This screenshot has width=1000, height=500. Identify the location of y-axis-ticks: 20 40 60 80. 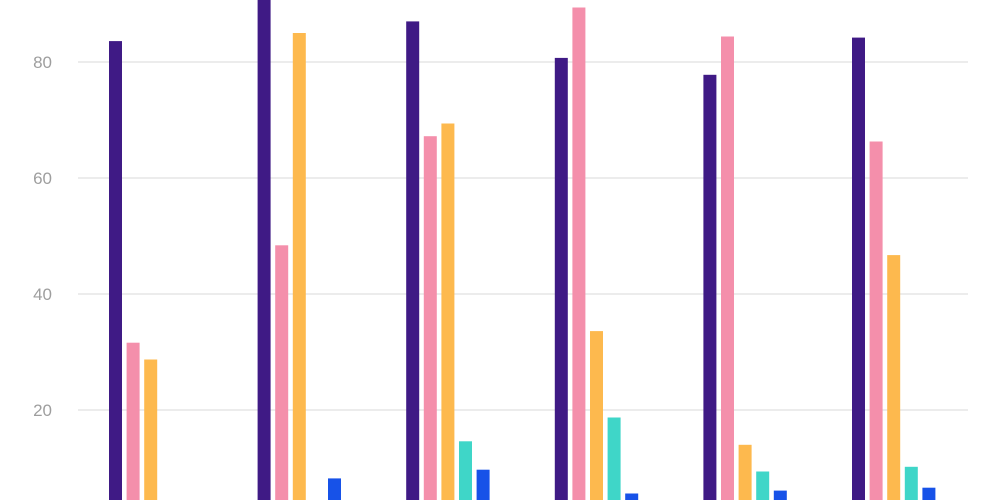
(42, 236).